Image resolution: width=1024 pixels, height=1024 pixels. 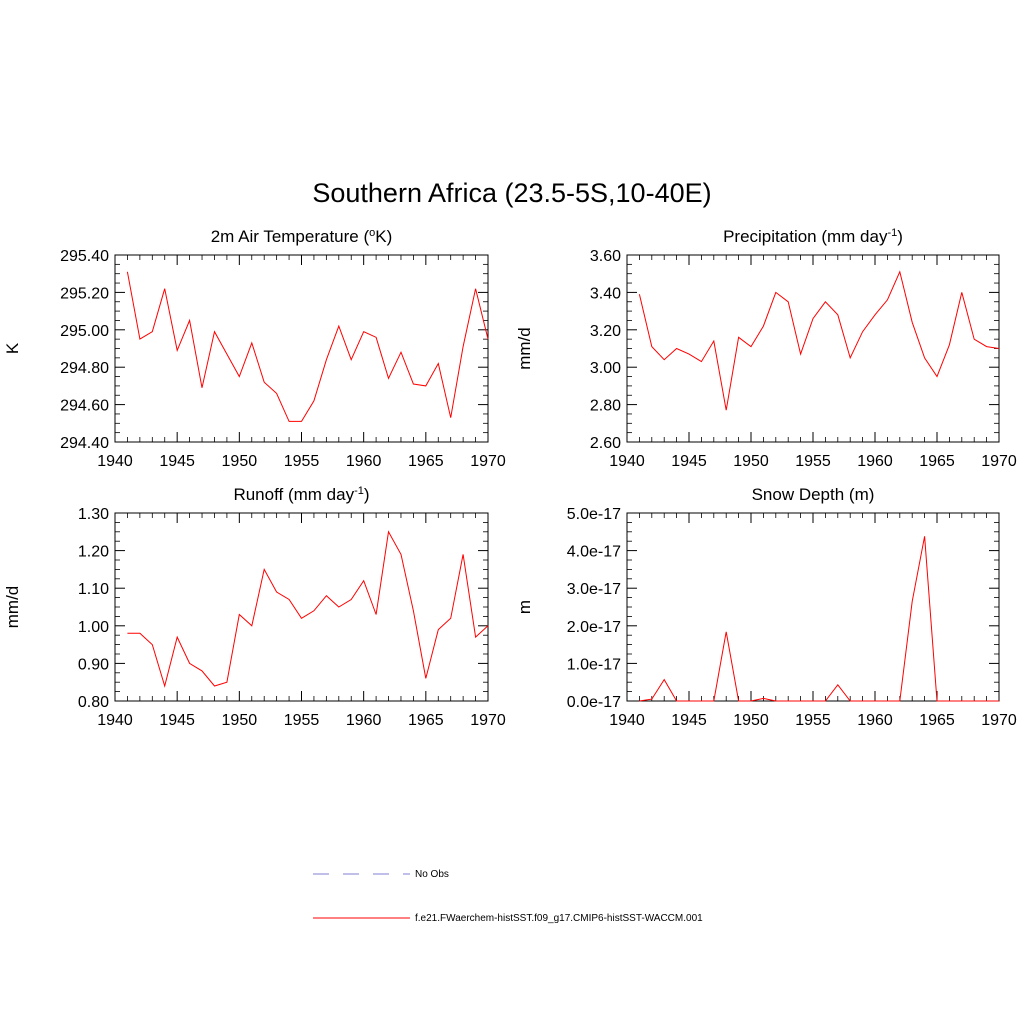 What do you see at coordinates (594, 514) in the screenshot?
I see `y-tick-label: 5.0e-17` at bounding box center [594, 514].